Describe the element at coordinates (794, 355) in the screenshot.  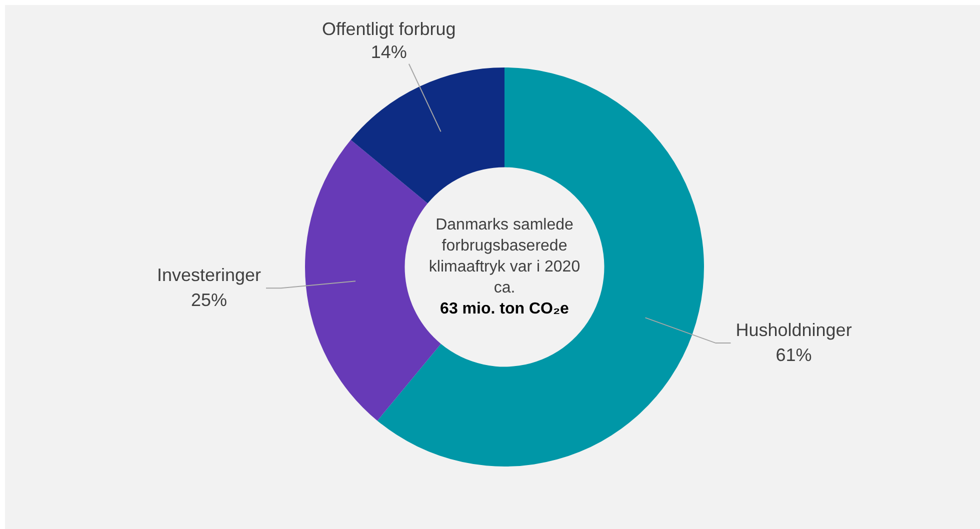
I see `data-label: 61%` at that location.